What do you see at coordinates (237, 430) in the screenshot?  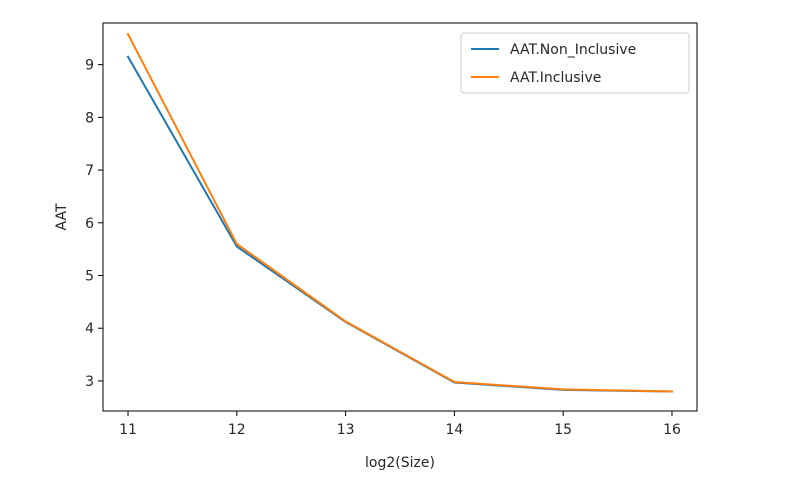 I see `x-tick-label: 12` at bounding box center [237, 430].